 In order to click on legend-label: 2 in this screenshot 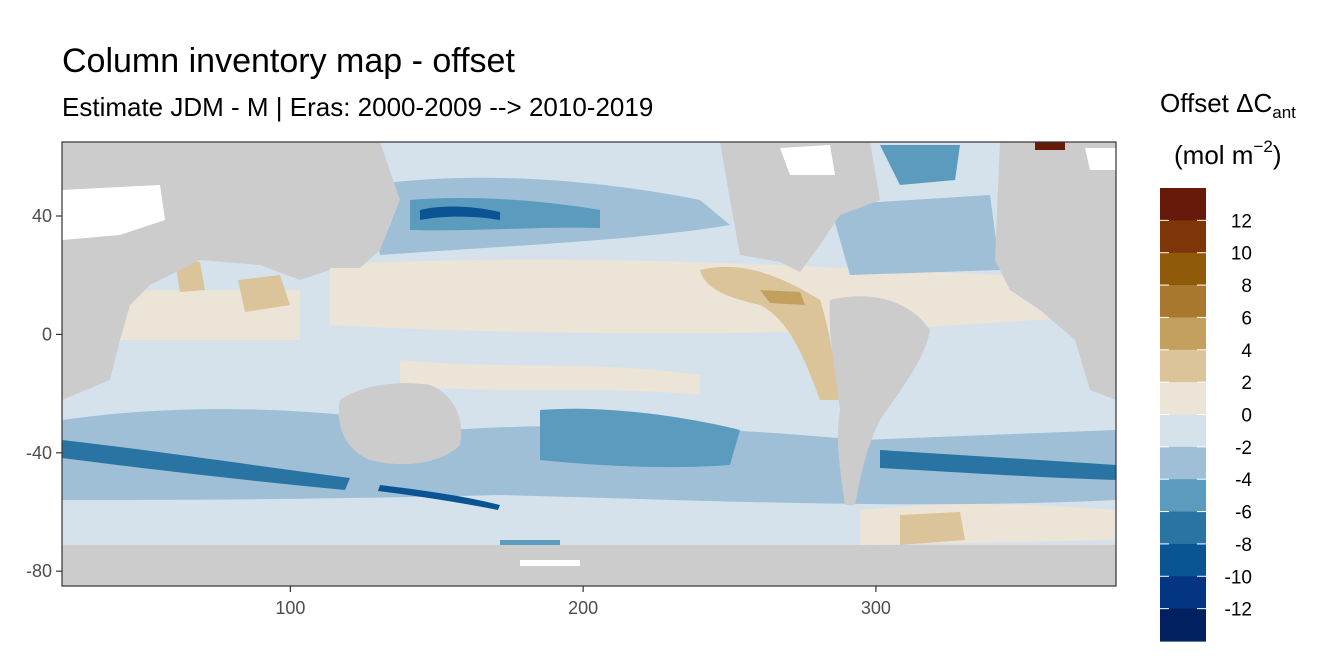, I will do `click(1246, 383)`.